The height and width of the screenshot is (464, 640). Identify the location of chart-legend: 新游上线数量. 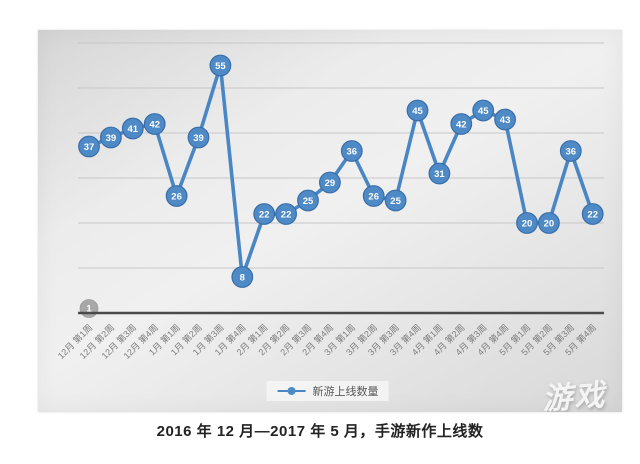
(327, 391).